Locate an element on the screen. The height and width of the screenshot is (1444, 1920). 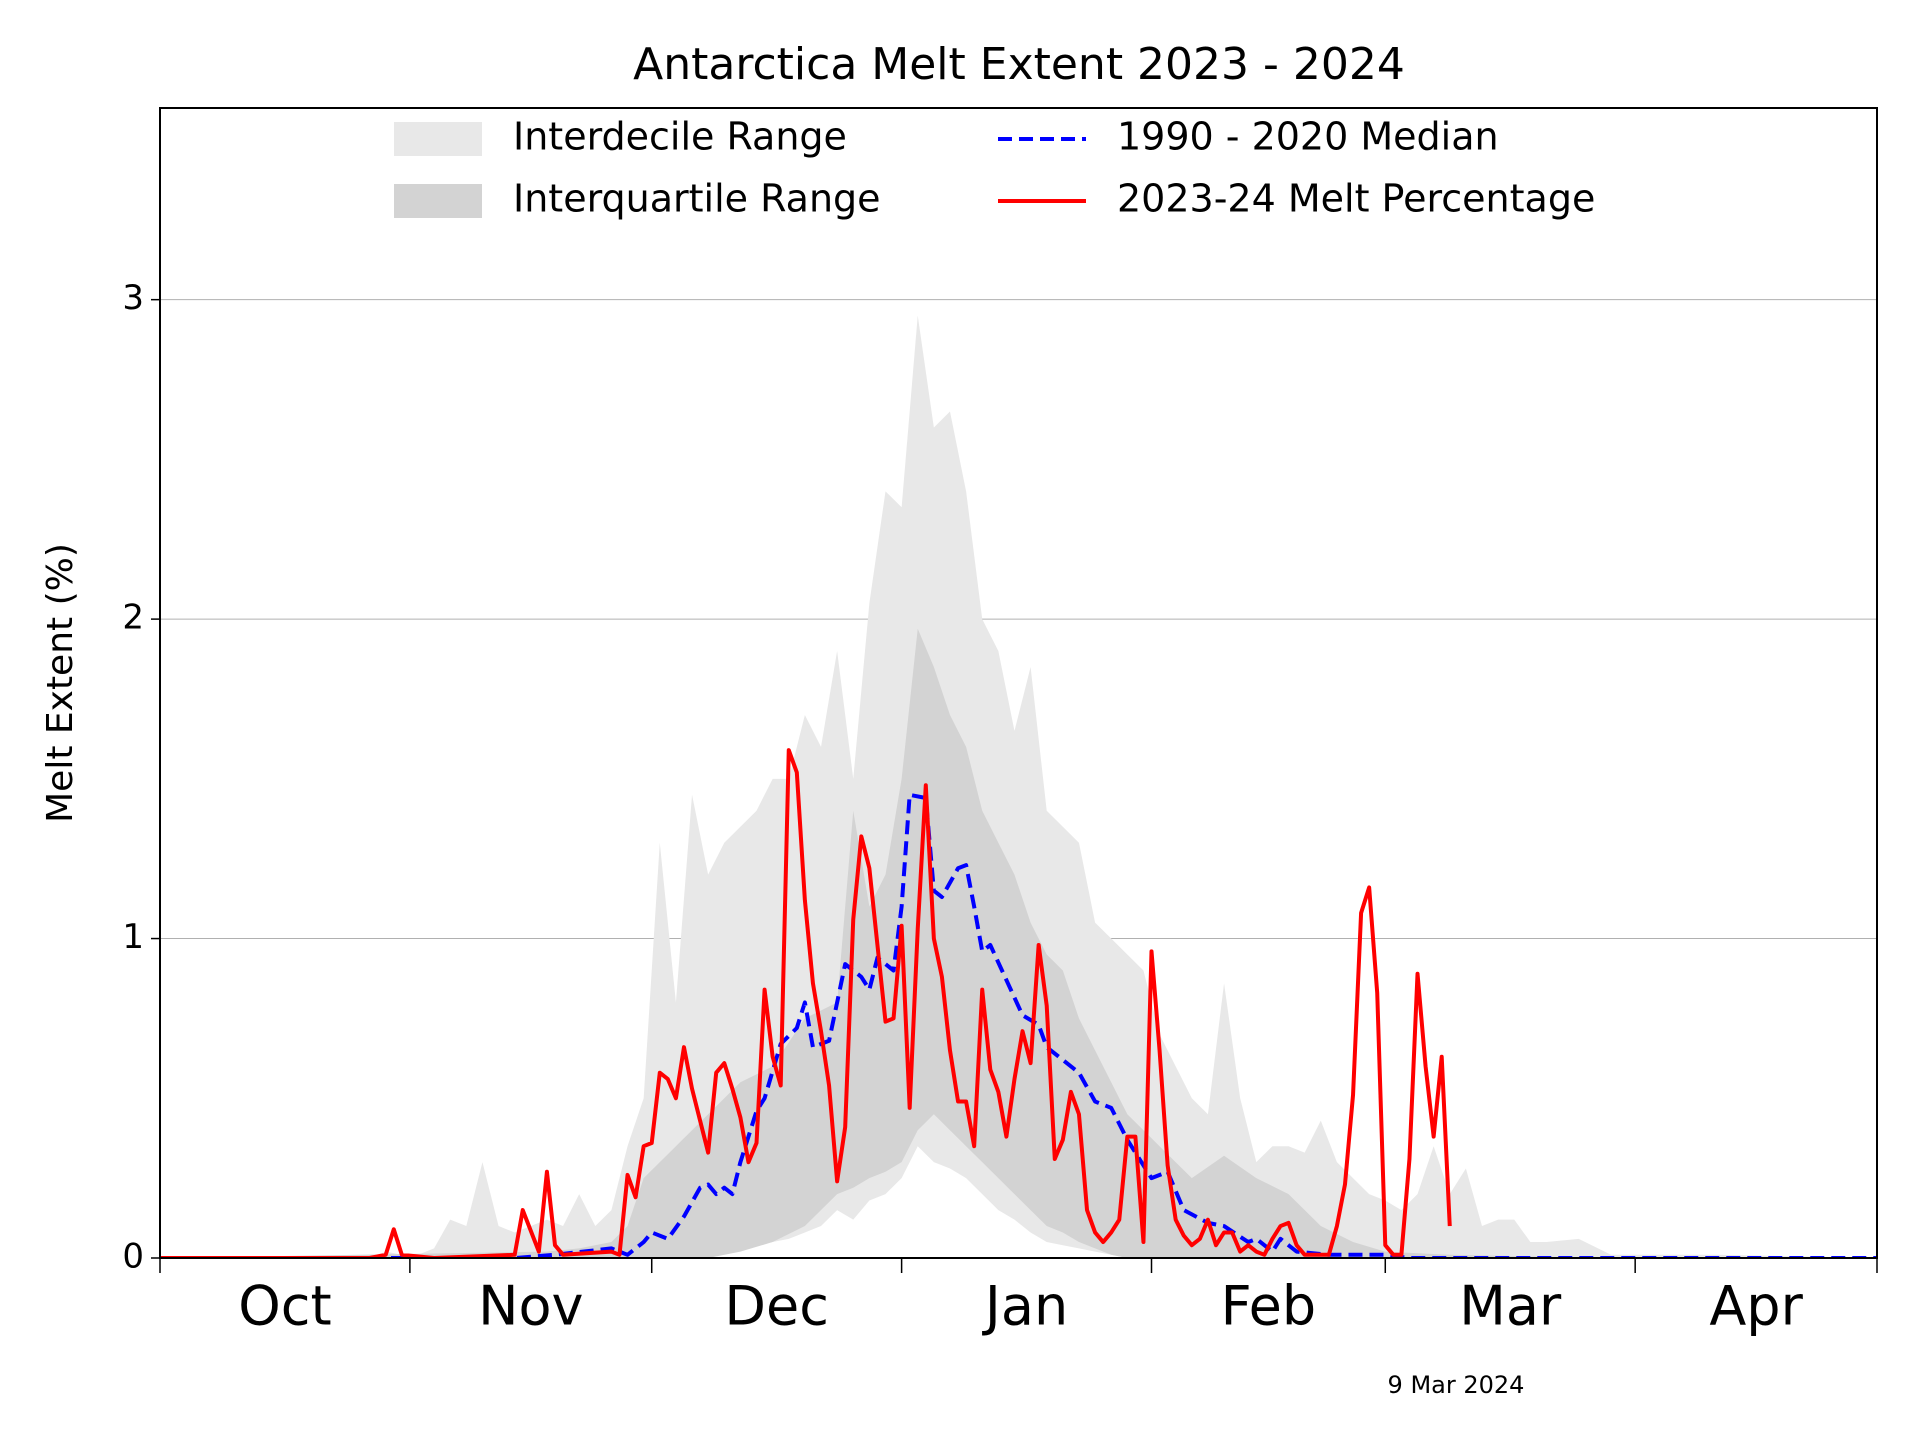
month-label: Apr is located at coordinates (1756, 1306).